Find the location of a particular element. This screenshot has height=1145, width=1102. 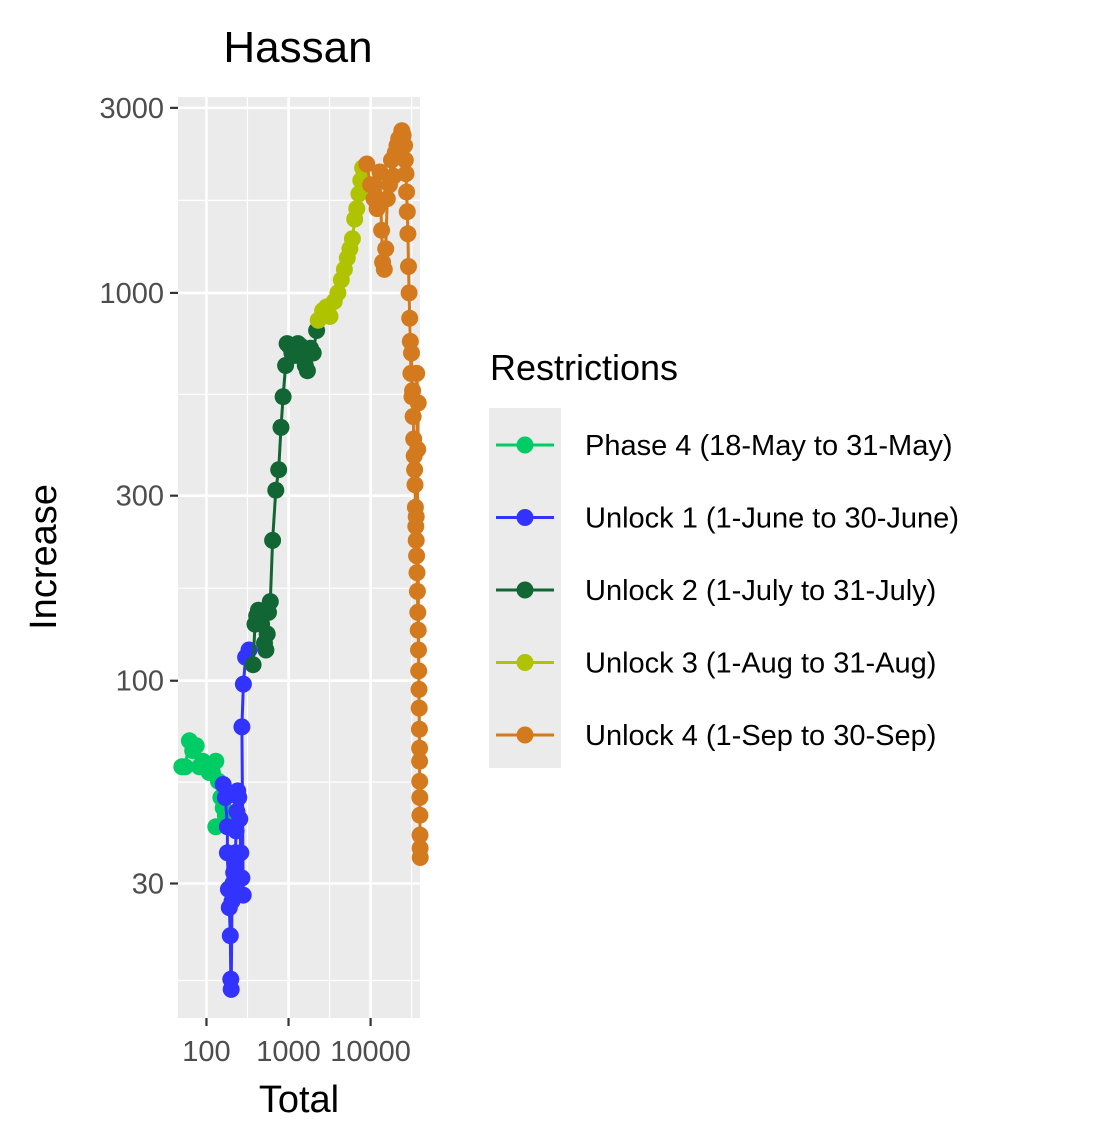

legend-label: Unlock 4 (1-Sep to 30-Sep) is located at coordinates (760, 736).